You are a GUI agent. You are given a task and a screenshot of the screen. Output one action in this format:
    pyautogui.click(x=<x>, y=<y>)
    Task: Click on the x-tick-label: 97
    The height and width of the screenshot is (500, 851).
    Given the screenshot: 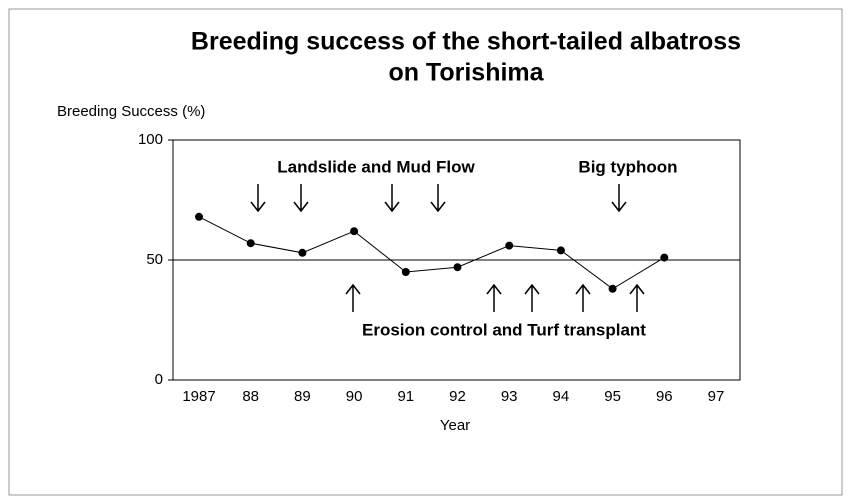 What is the action you would take?
    pyautogui.click(x=716, y=396)
    